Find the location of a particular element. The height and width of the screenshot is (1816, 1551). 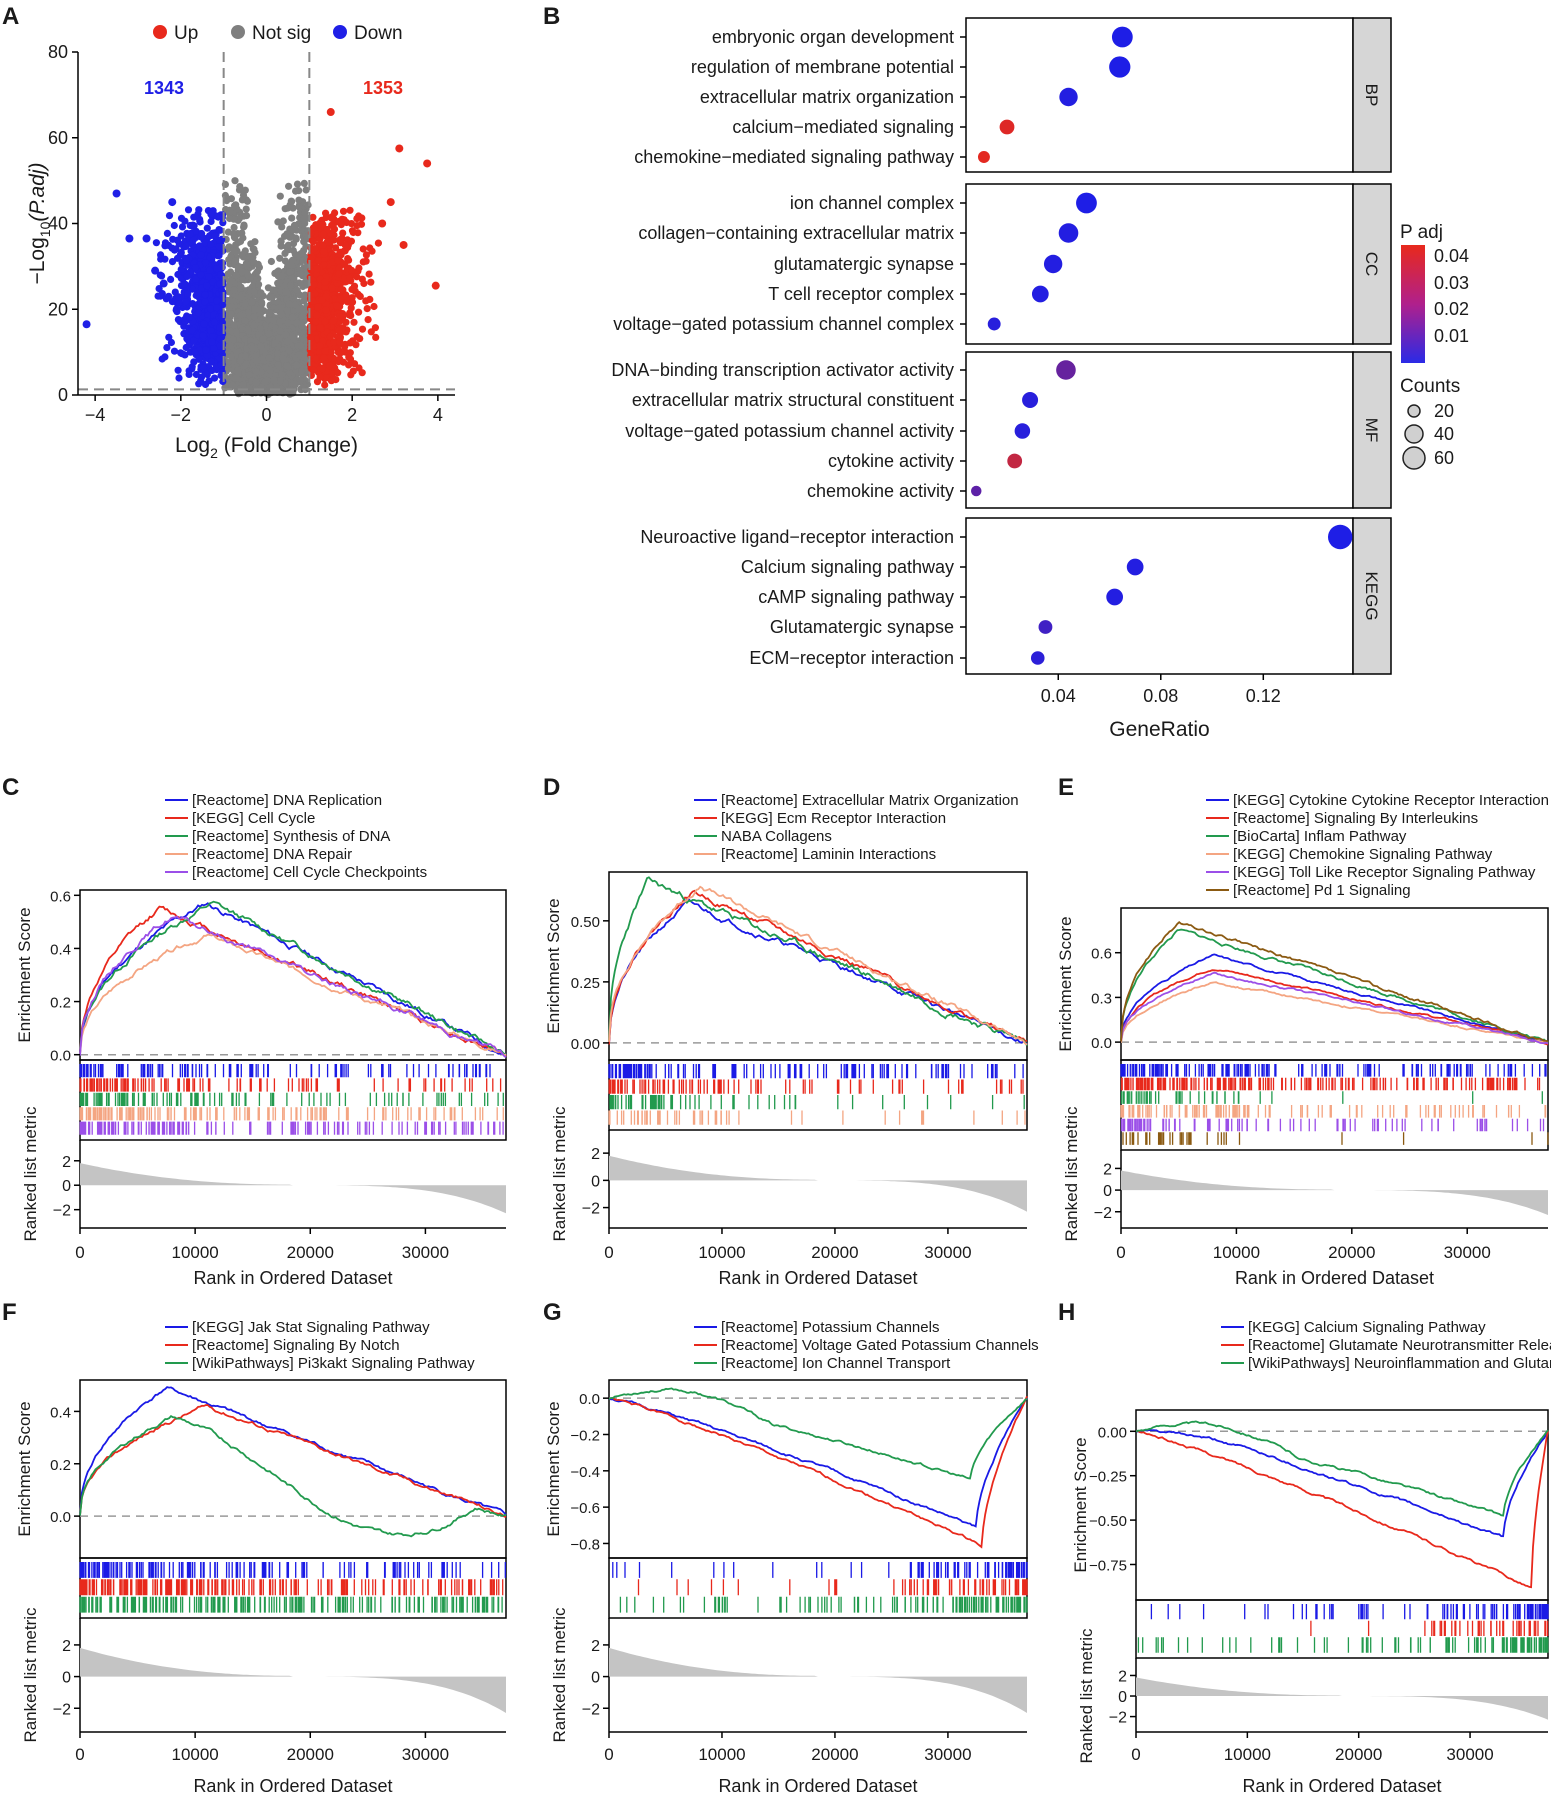

metric-tick-label: 0 is located at coordinates (66, 1186).